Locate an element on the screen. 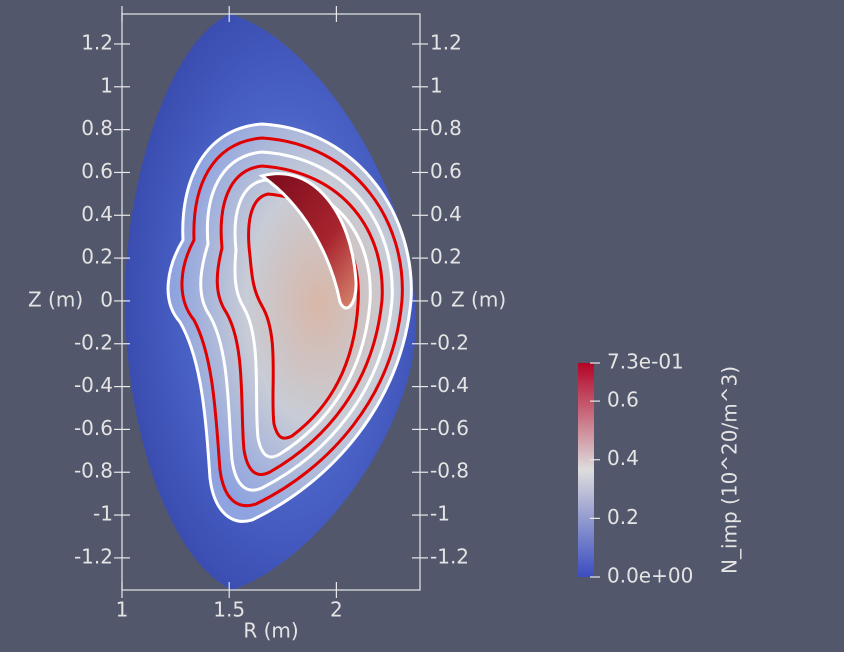 The width and height of the screenshot is (844, 652). colorbar-tick-label: 7.3e-01 is located at coordinates (645, 362).